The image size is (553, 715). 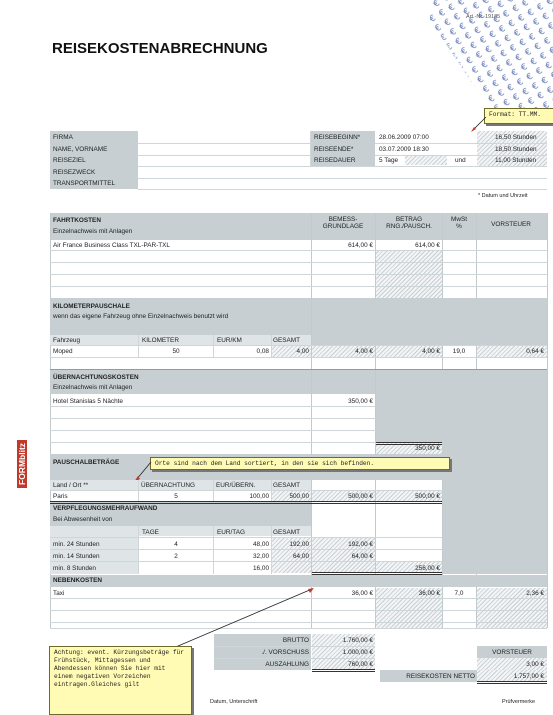 I want to click on page-title: REISEKOSTENABRECHNUNG, so click(x=160, y=48).